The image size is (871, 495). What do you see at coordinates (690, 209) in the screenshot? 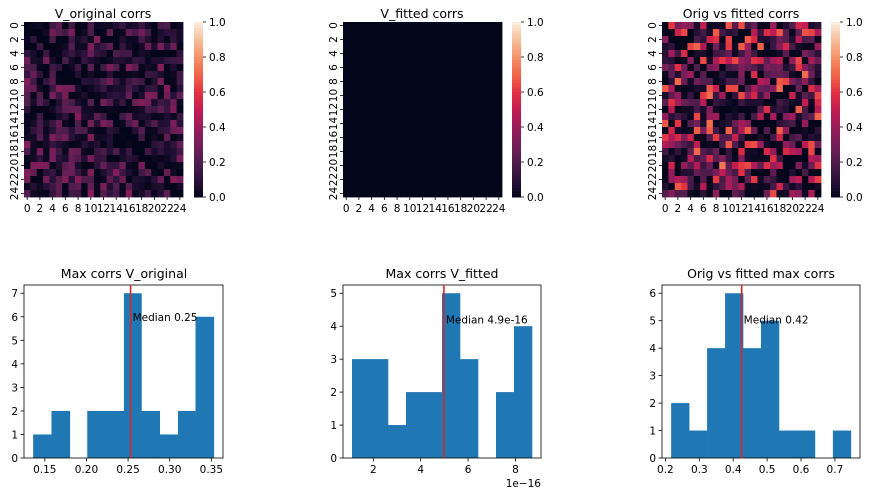
I see `x-tick-label: 4` at bounding box center [690, 209].